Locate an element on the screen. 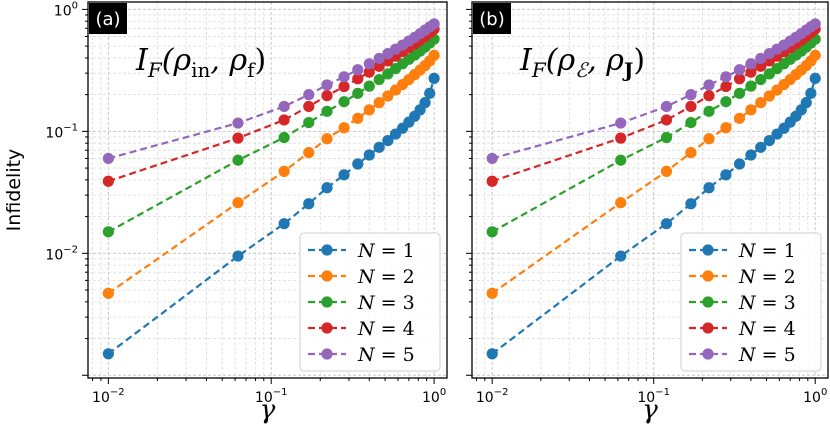  panel-tag: (b) is located at coordinates (492, 18).